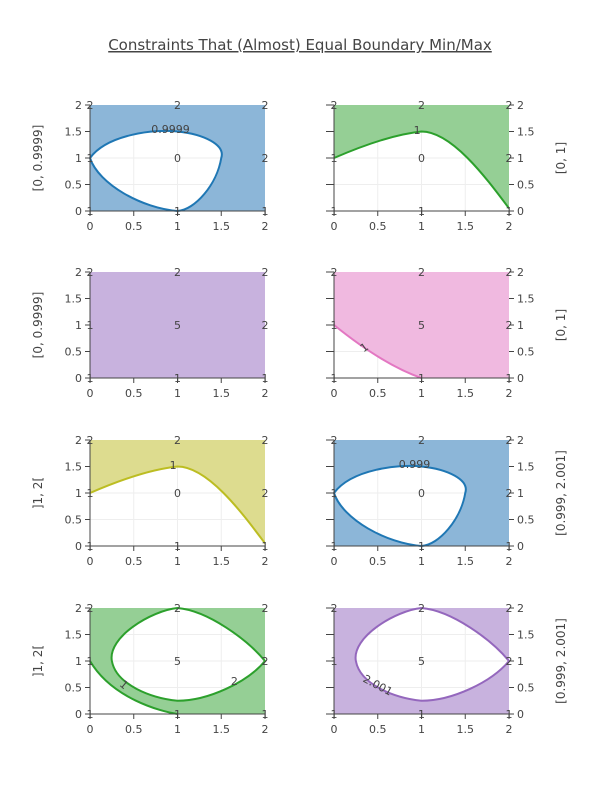 The height and width of the screenshot is (800, 600). What do you see at coordinates (234, 681) in the screenshot?
I see `contour-label: 2` at bounding box center [234, 681].